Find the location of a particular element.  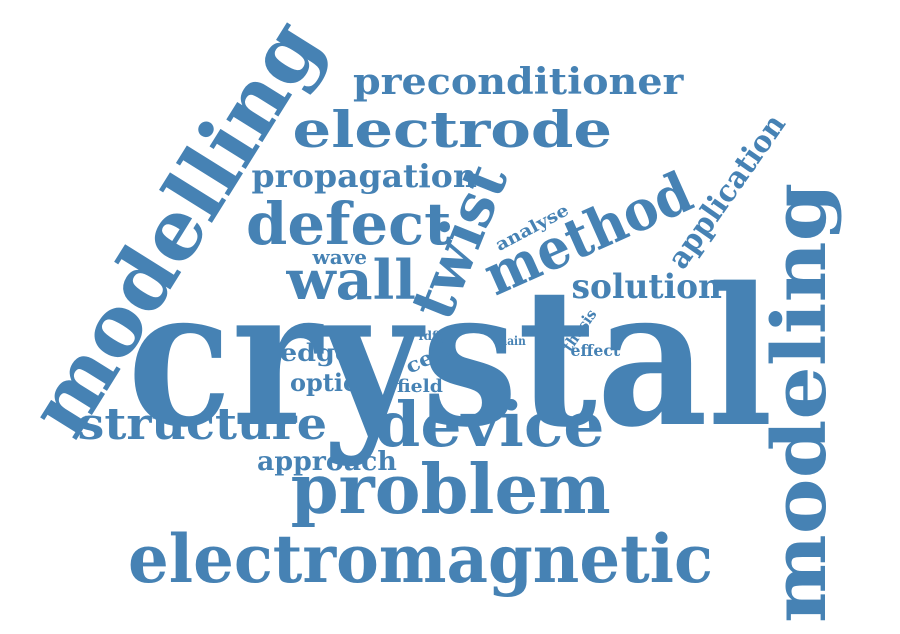

word-edge: edge is located at coordinates (316, 352).